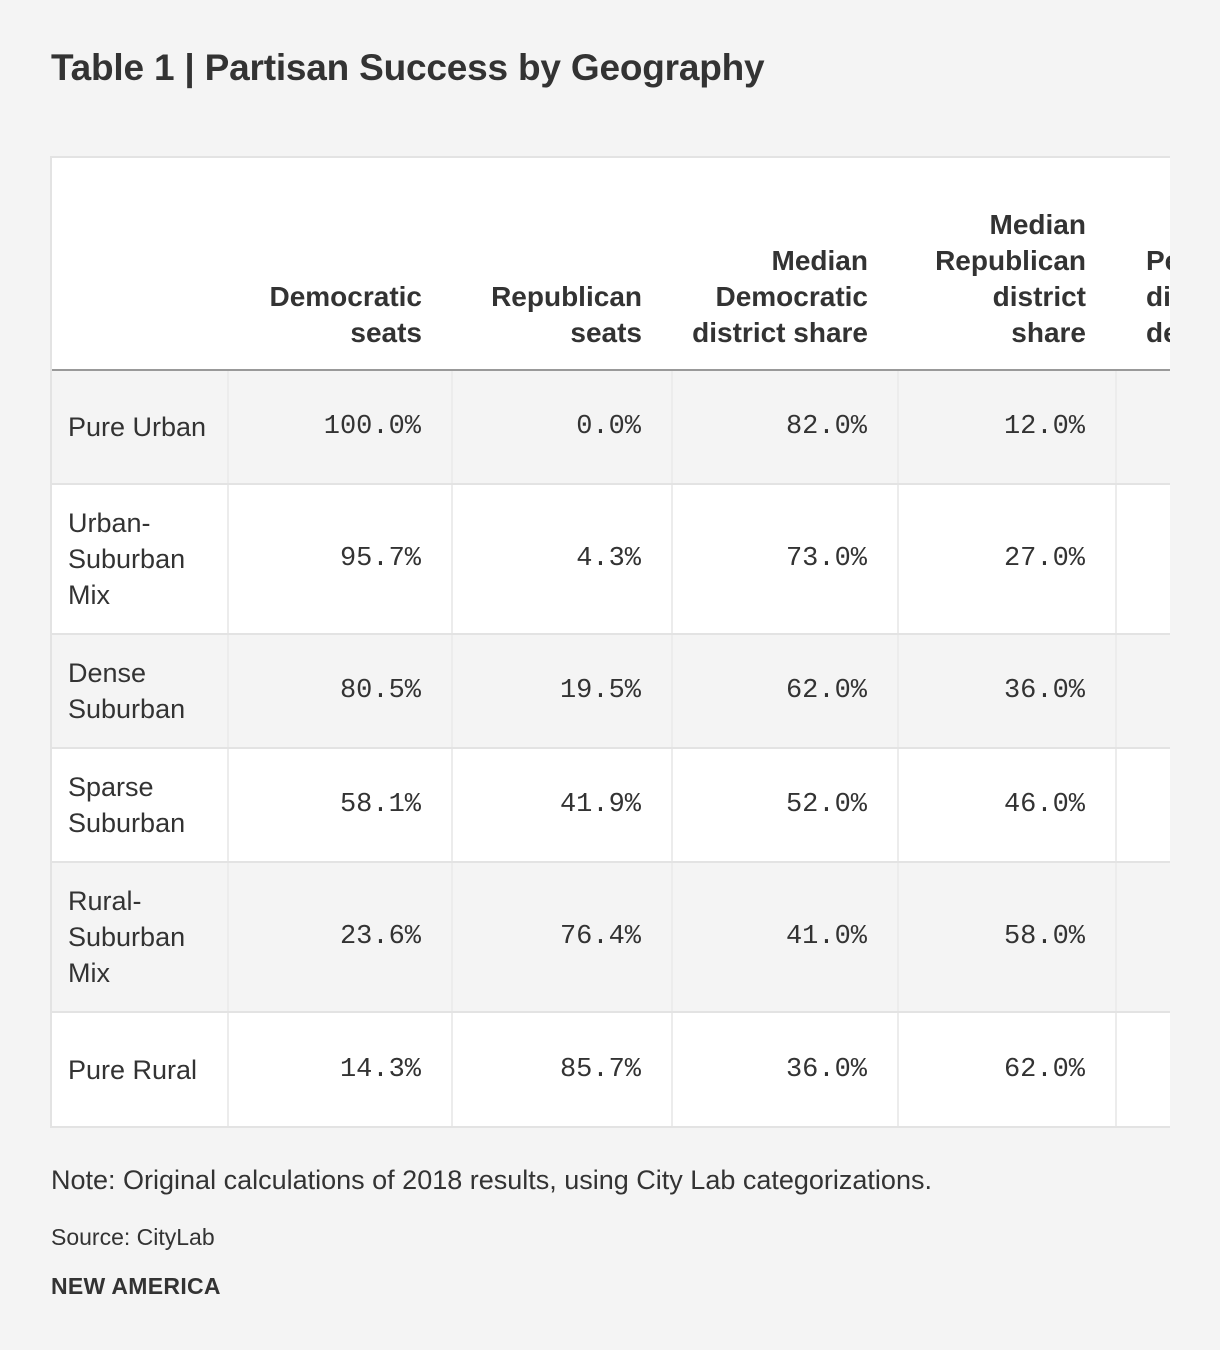 This screenshot has width=1220, height=1350. Describe the element at coordinates (785, 264) in the screenshot. I see `header-median-democratic-share: Median Democratic district share` at that location.